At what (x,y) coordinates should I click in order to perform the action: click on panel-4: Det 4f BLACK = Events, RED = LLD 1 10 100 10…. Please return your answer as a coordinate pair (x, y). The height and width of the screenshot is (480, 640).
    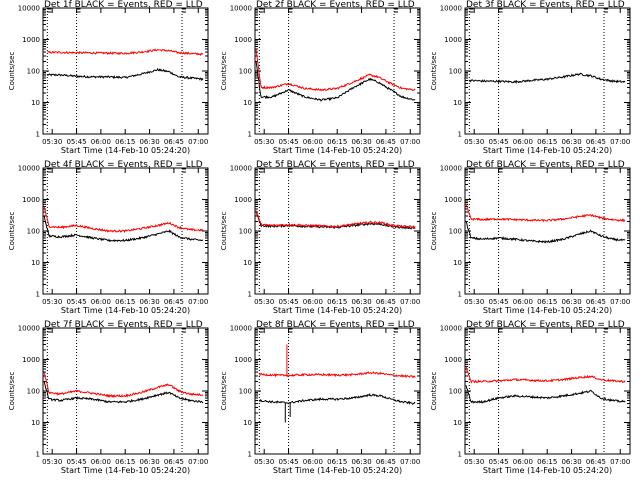
    Looking at the image, I should click on (108, 237).